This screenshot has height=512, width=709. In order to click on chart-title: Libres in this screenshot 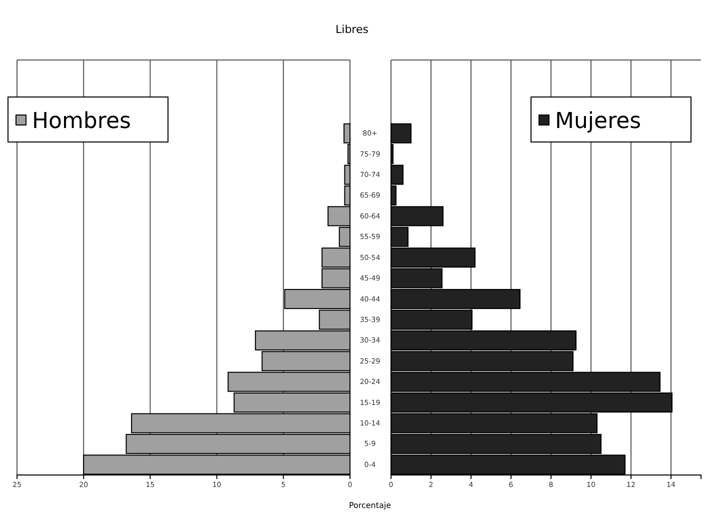, I will do `click(352, 29)`.